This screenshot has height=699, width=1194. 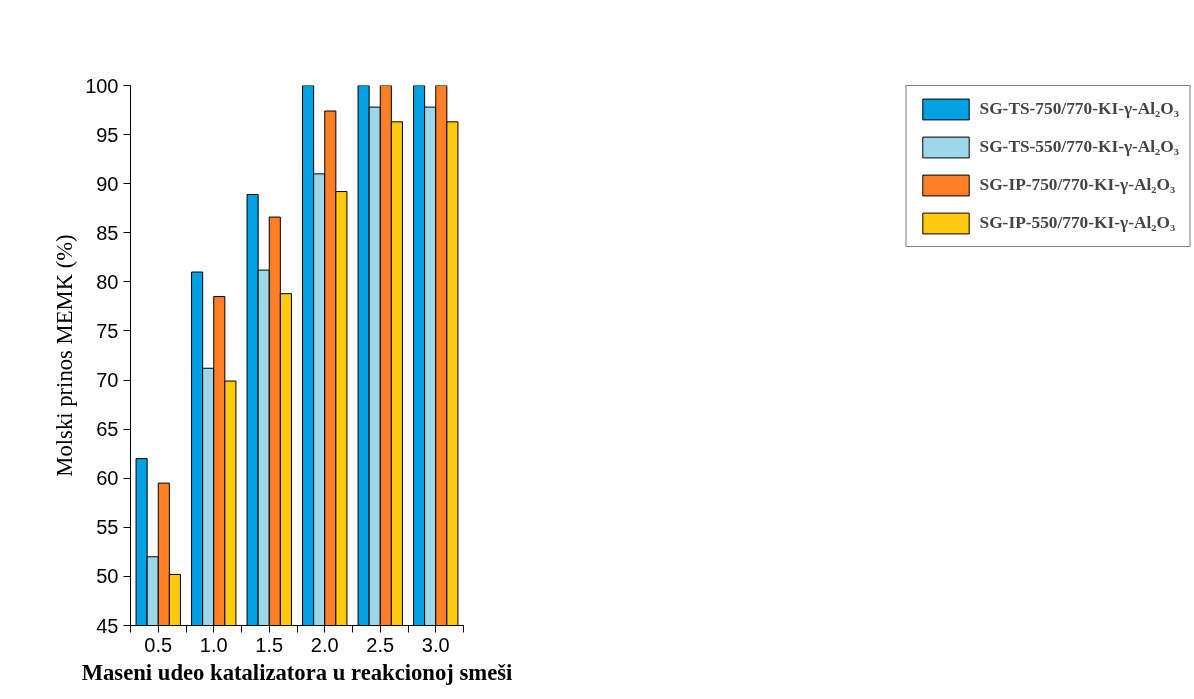 What do you see at coordinates (435, 644) in the screenshot?
I see `x-tick-label: 3.0` at bounding box center [435, 644].